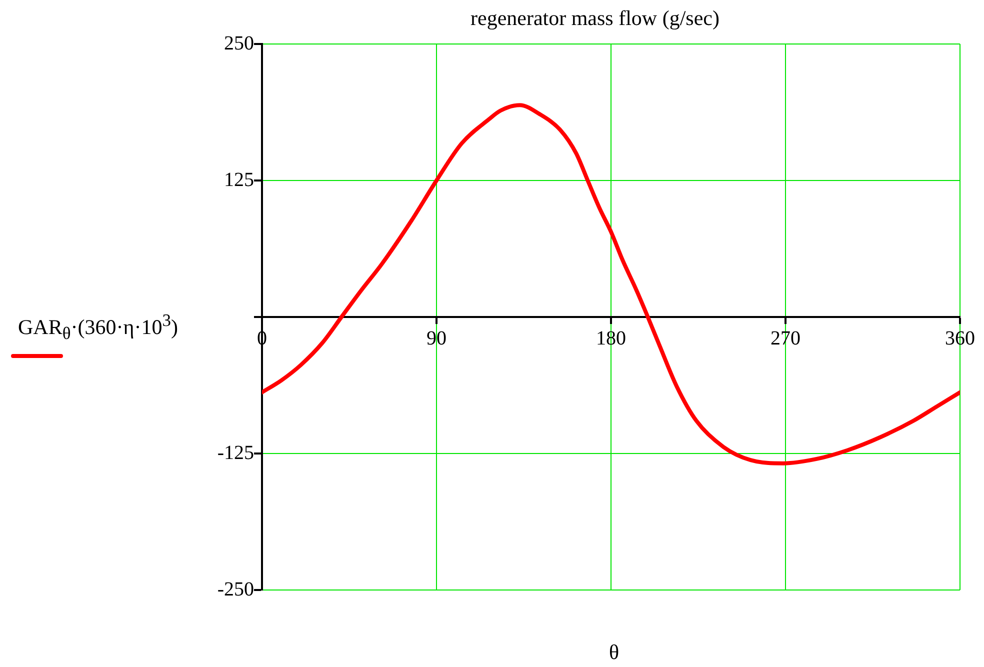 The height and width of the screenshot is (667, 984). Describe the element at coordinates (595, 18) in the screenshot. I see `chart-title: regenerator mass flow (g/sec)` at that location.